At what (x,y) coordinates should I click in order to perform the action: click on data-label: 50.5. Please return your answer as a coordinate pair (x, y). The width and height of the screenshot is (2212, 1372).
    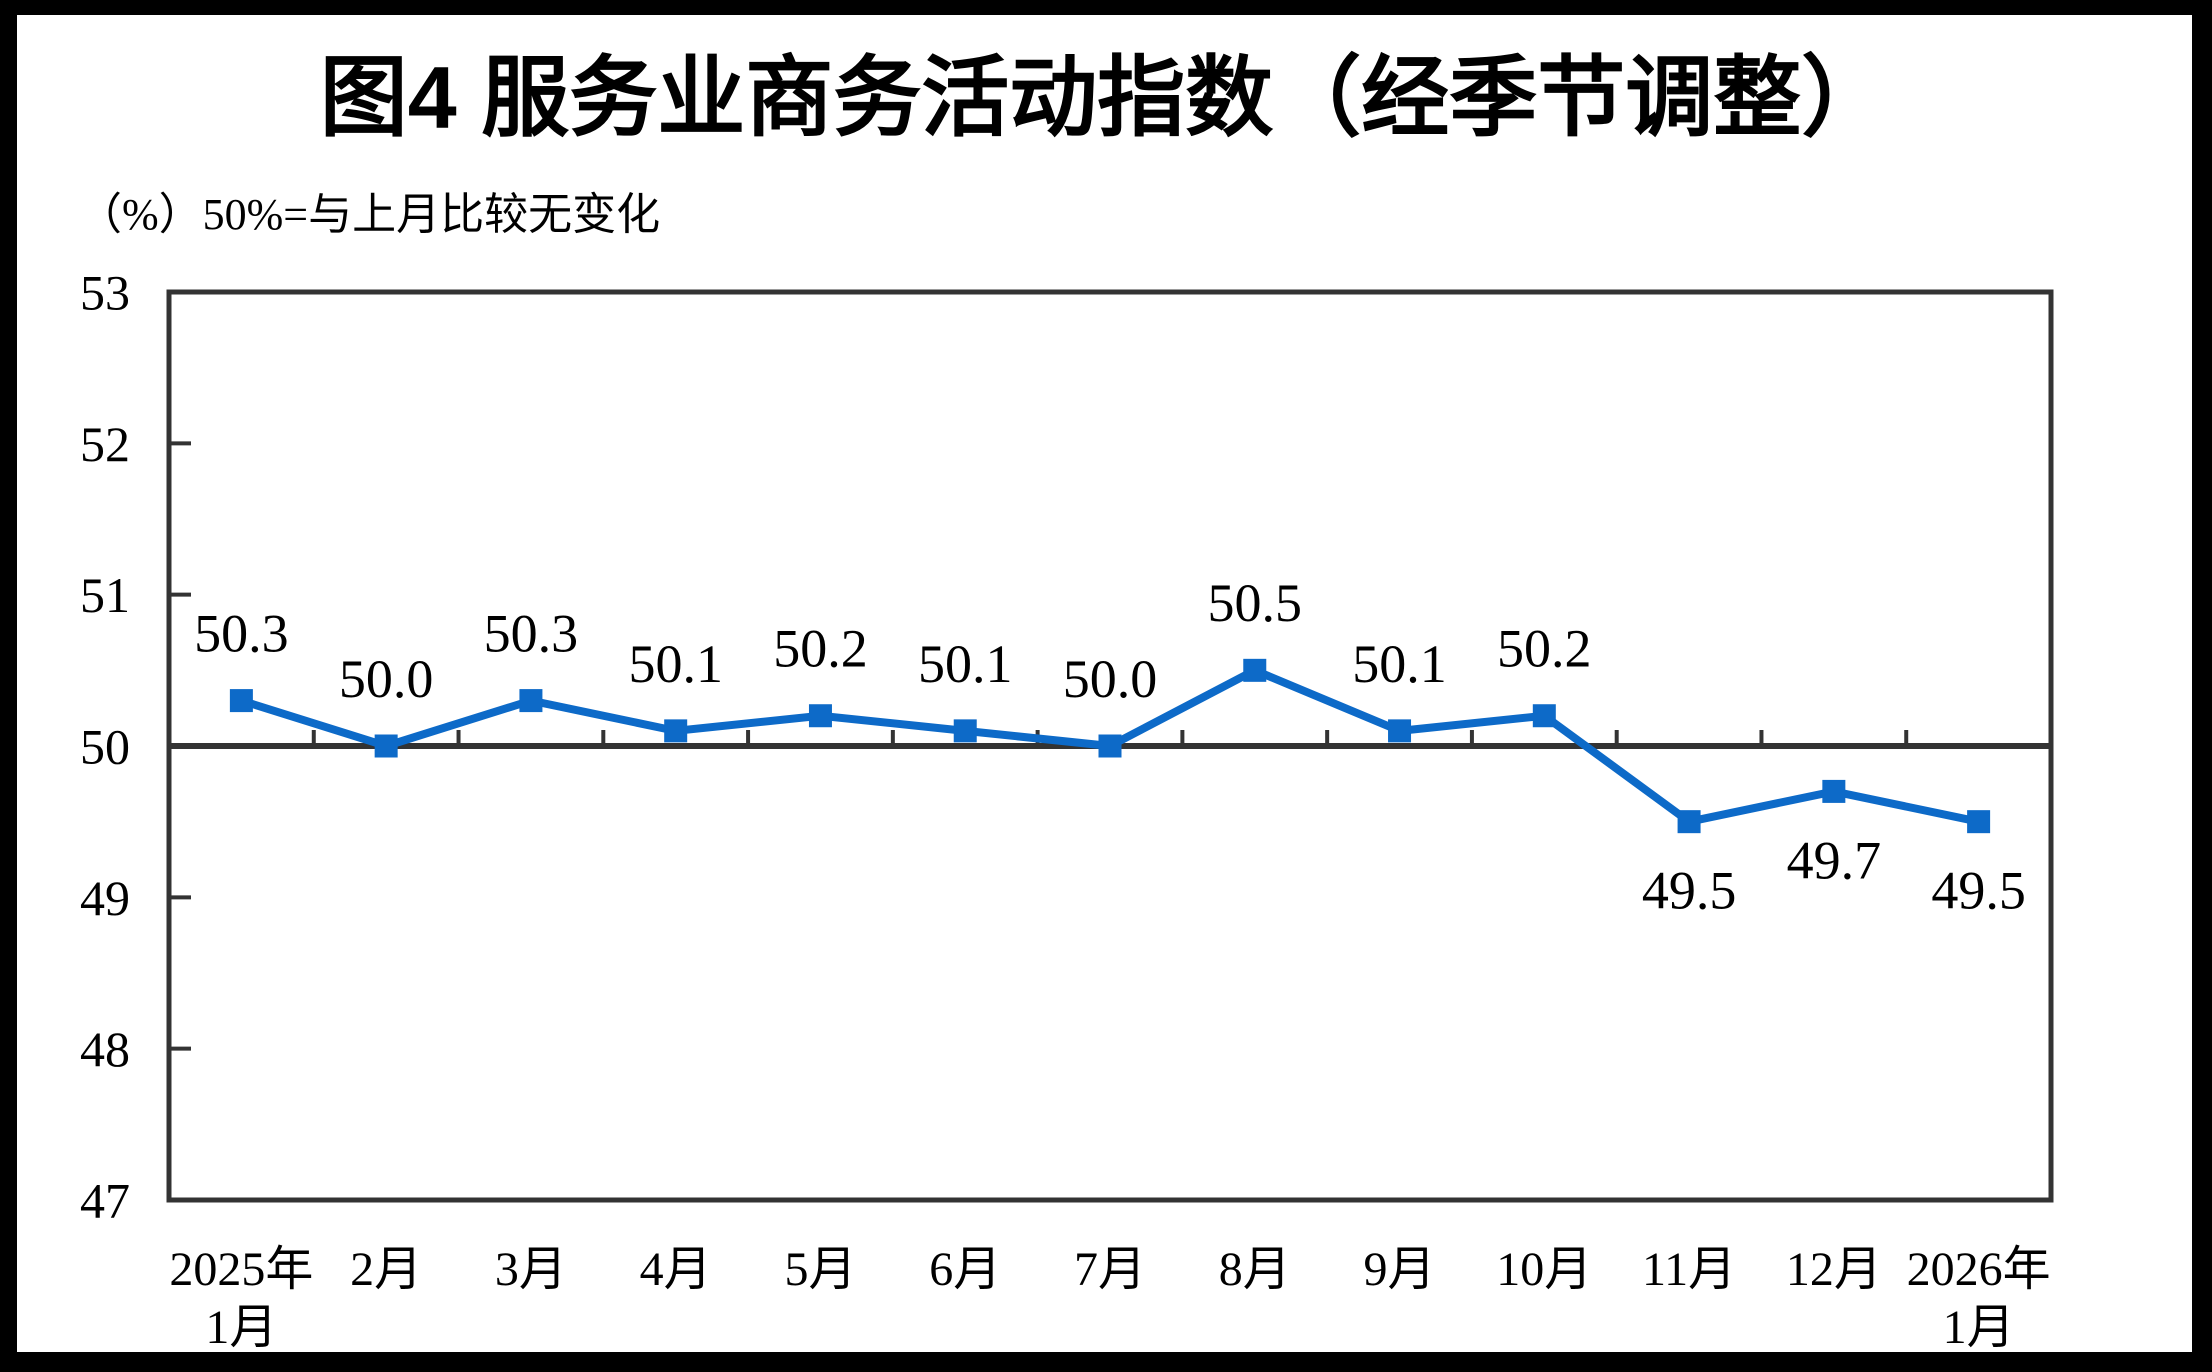
    Looking at the image, I should click on (1255, 603).